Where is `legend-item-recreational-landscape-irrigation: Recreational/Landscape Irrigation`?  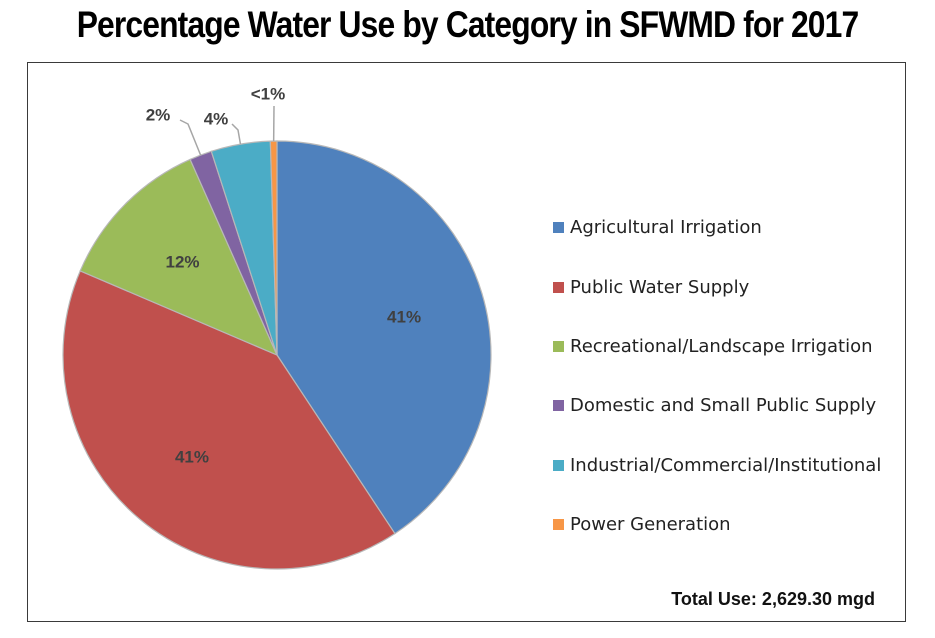 legend-item-recreational-landscape-irrigation: Recreational/Landscape Irrigation is located at coordinates (717, 346).